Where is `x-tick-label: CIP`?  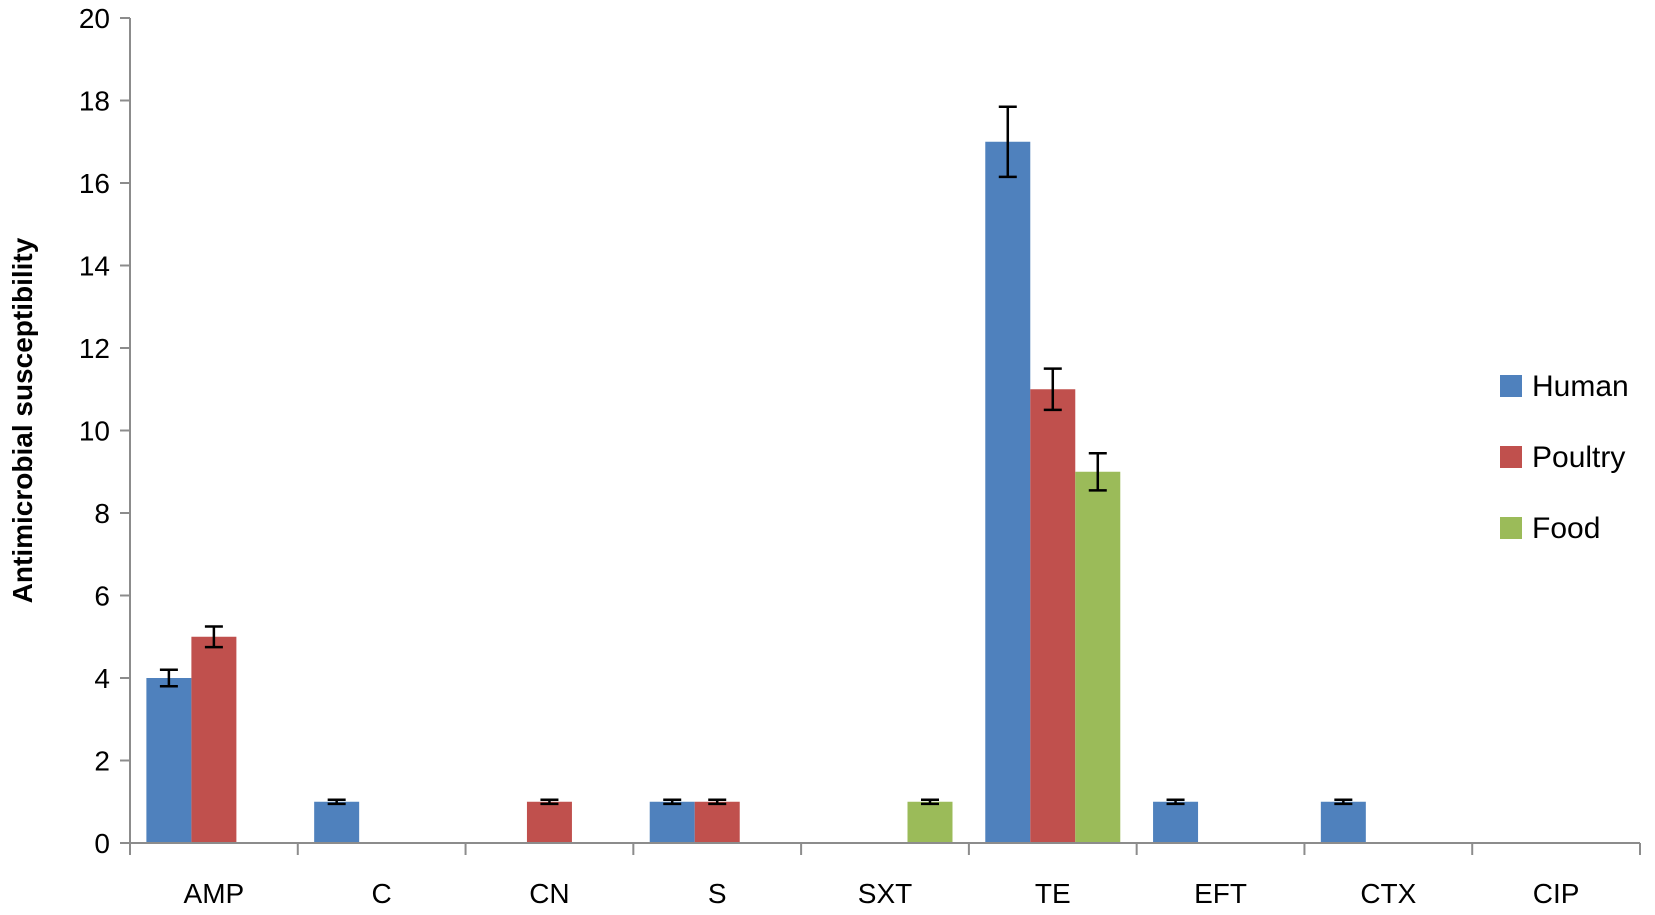
x-tick-label: CIP is located at coordinates (1556, 893).